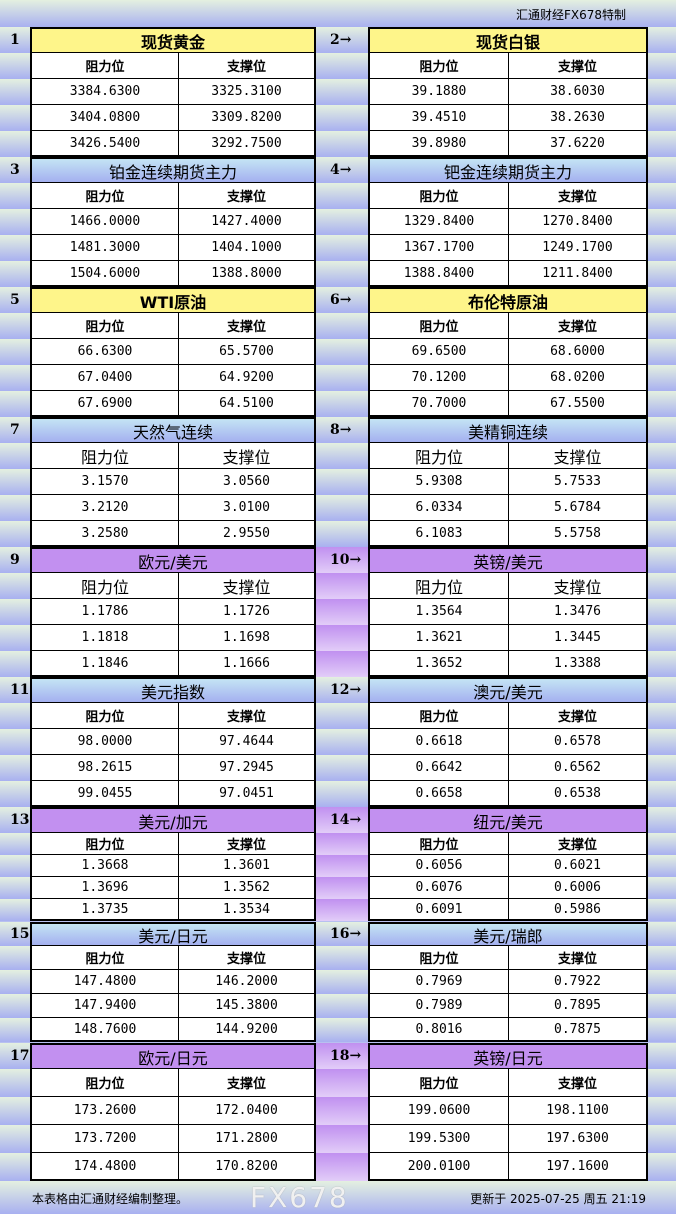 The width and height of the screenshot is (676, 1214). What do you see at coordinates (105, 144) in the screenshot?
I see `resistance-value: 3426.5400` at bounding box center [105, 144].